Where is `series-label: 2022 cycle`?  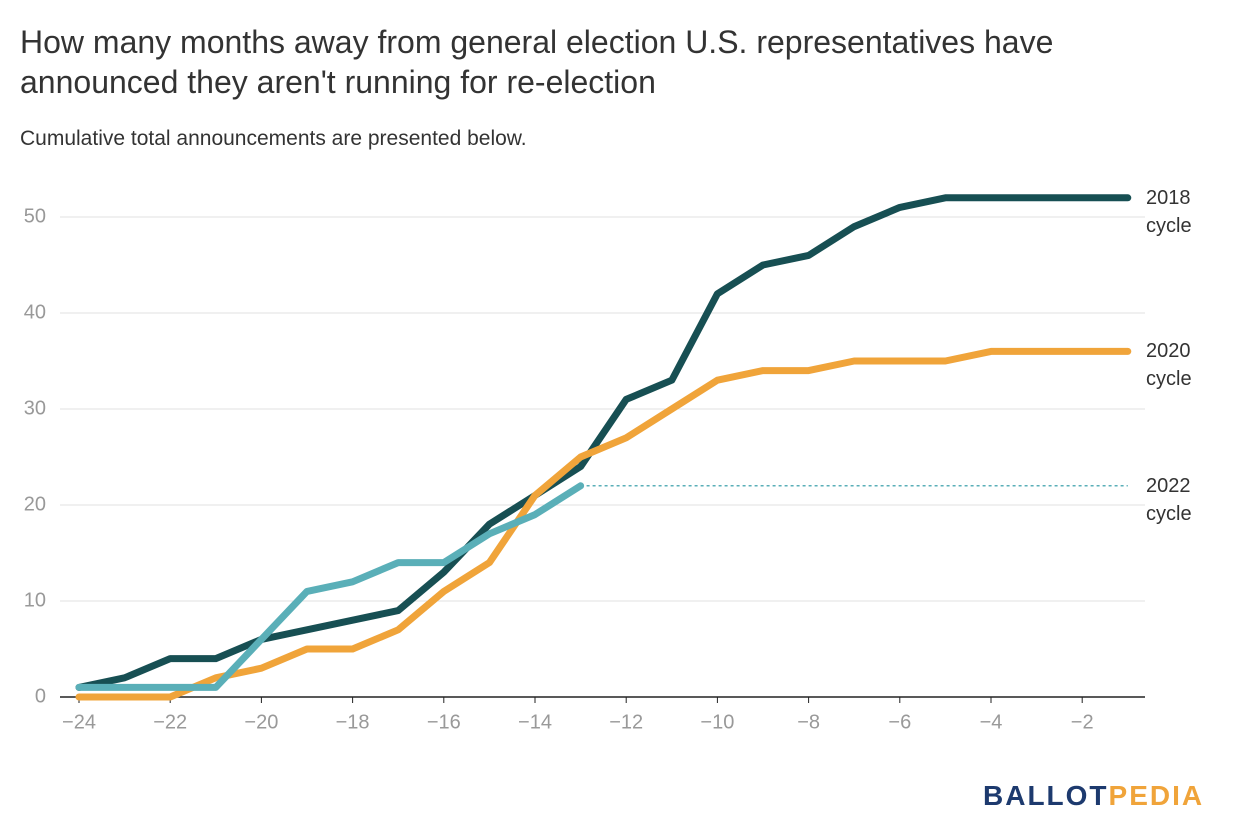
series-label: 2022 cycle is located at coordinates (1169, 499).